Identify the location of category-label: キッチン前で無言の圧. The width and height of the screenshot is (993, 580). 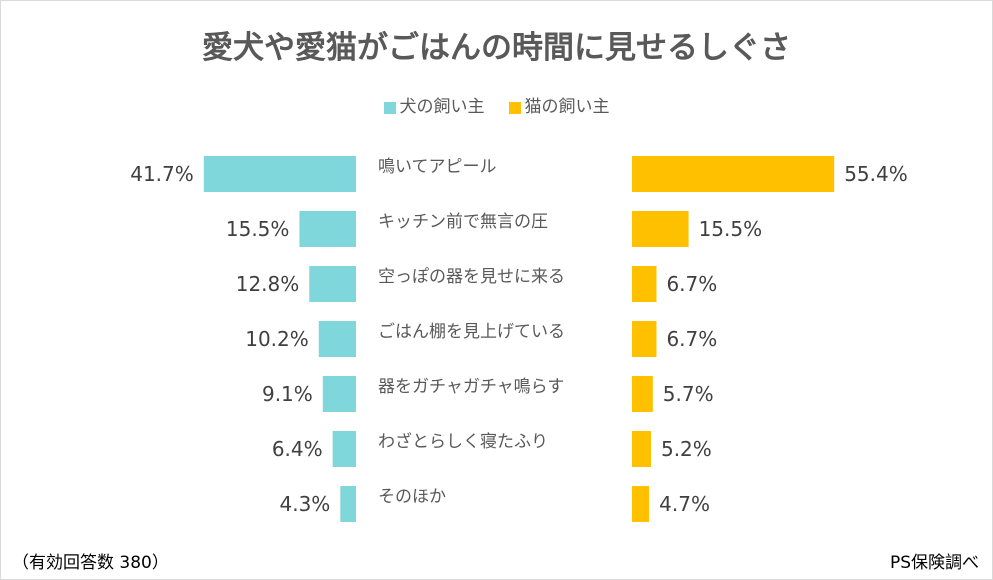
(463, 222).